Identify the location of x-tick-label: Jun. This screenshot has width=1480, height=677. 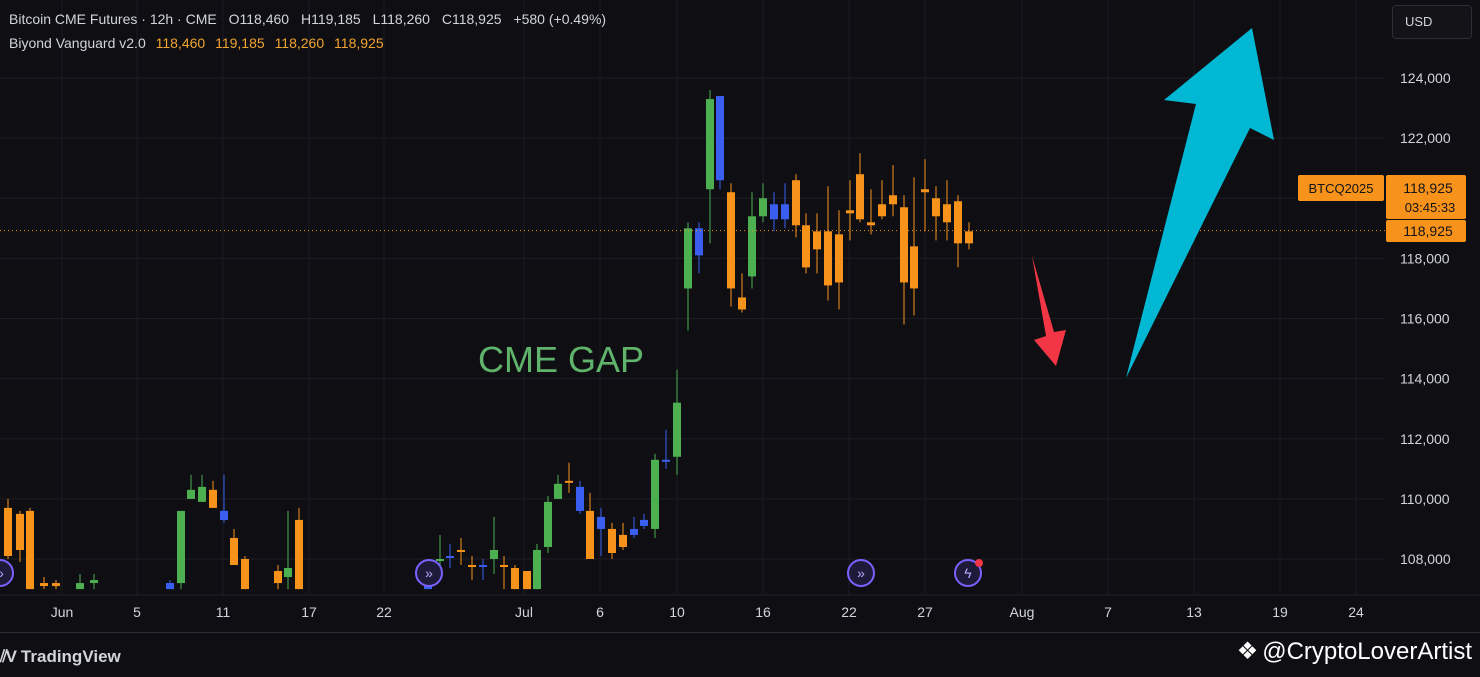
(62, 612).